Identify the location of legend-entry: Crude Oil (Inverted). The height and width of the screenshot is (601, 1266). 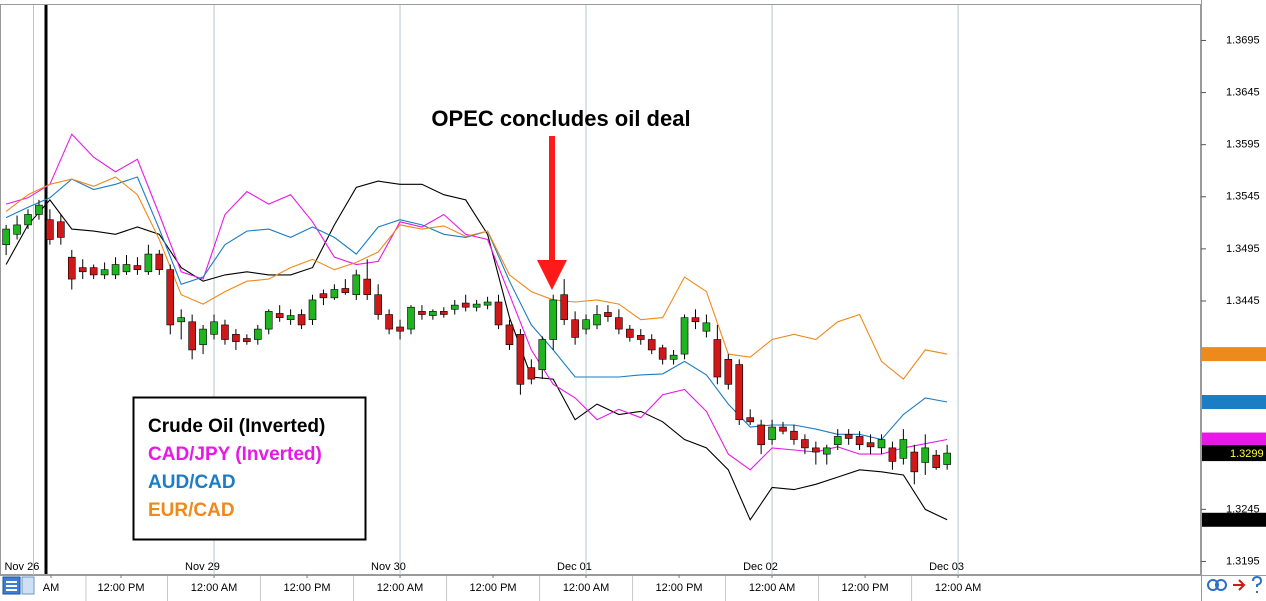
(236, 426).